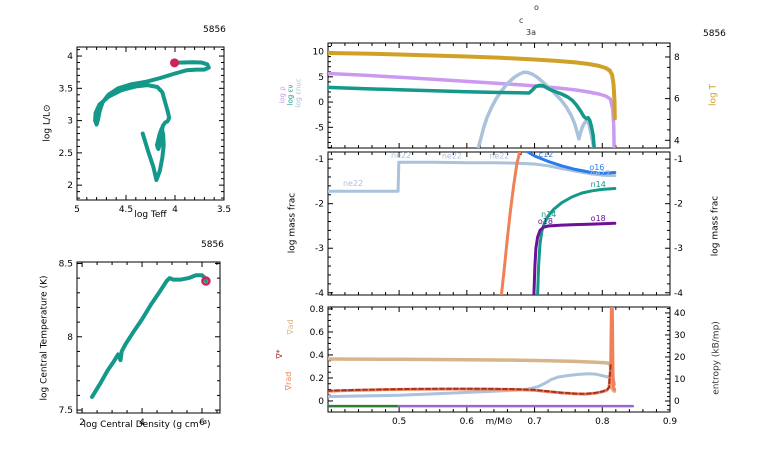 The height and width of the screenshot is (460, 766). I want to click on hr-yl-tick-label: 3.5, so click(66, 89).